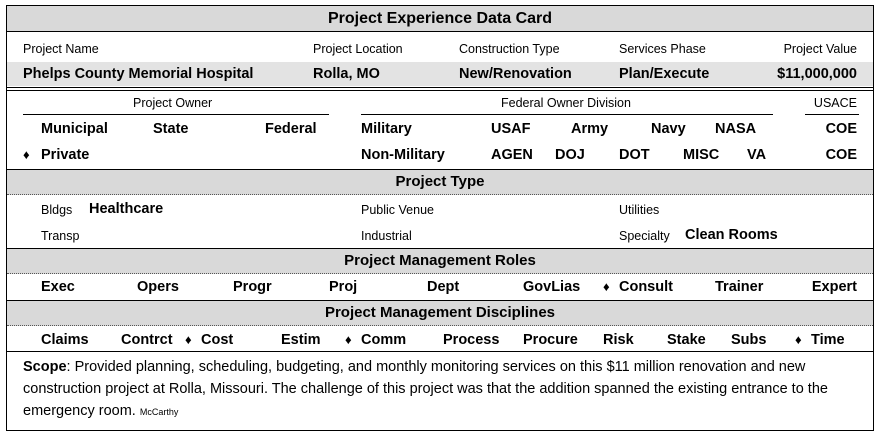 The width and height of the screenshot is (880, 438). Describe the element at coordinates (74, 129) in the screenshot. I see `owner-municipal: Municipal` at that location.